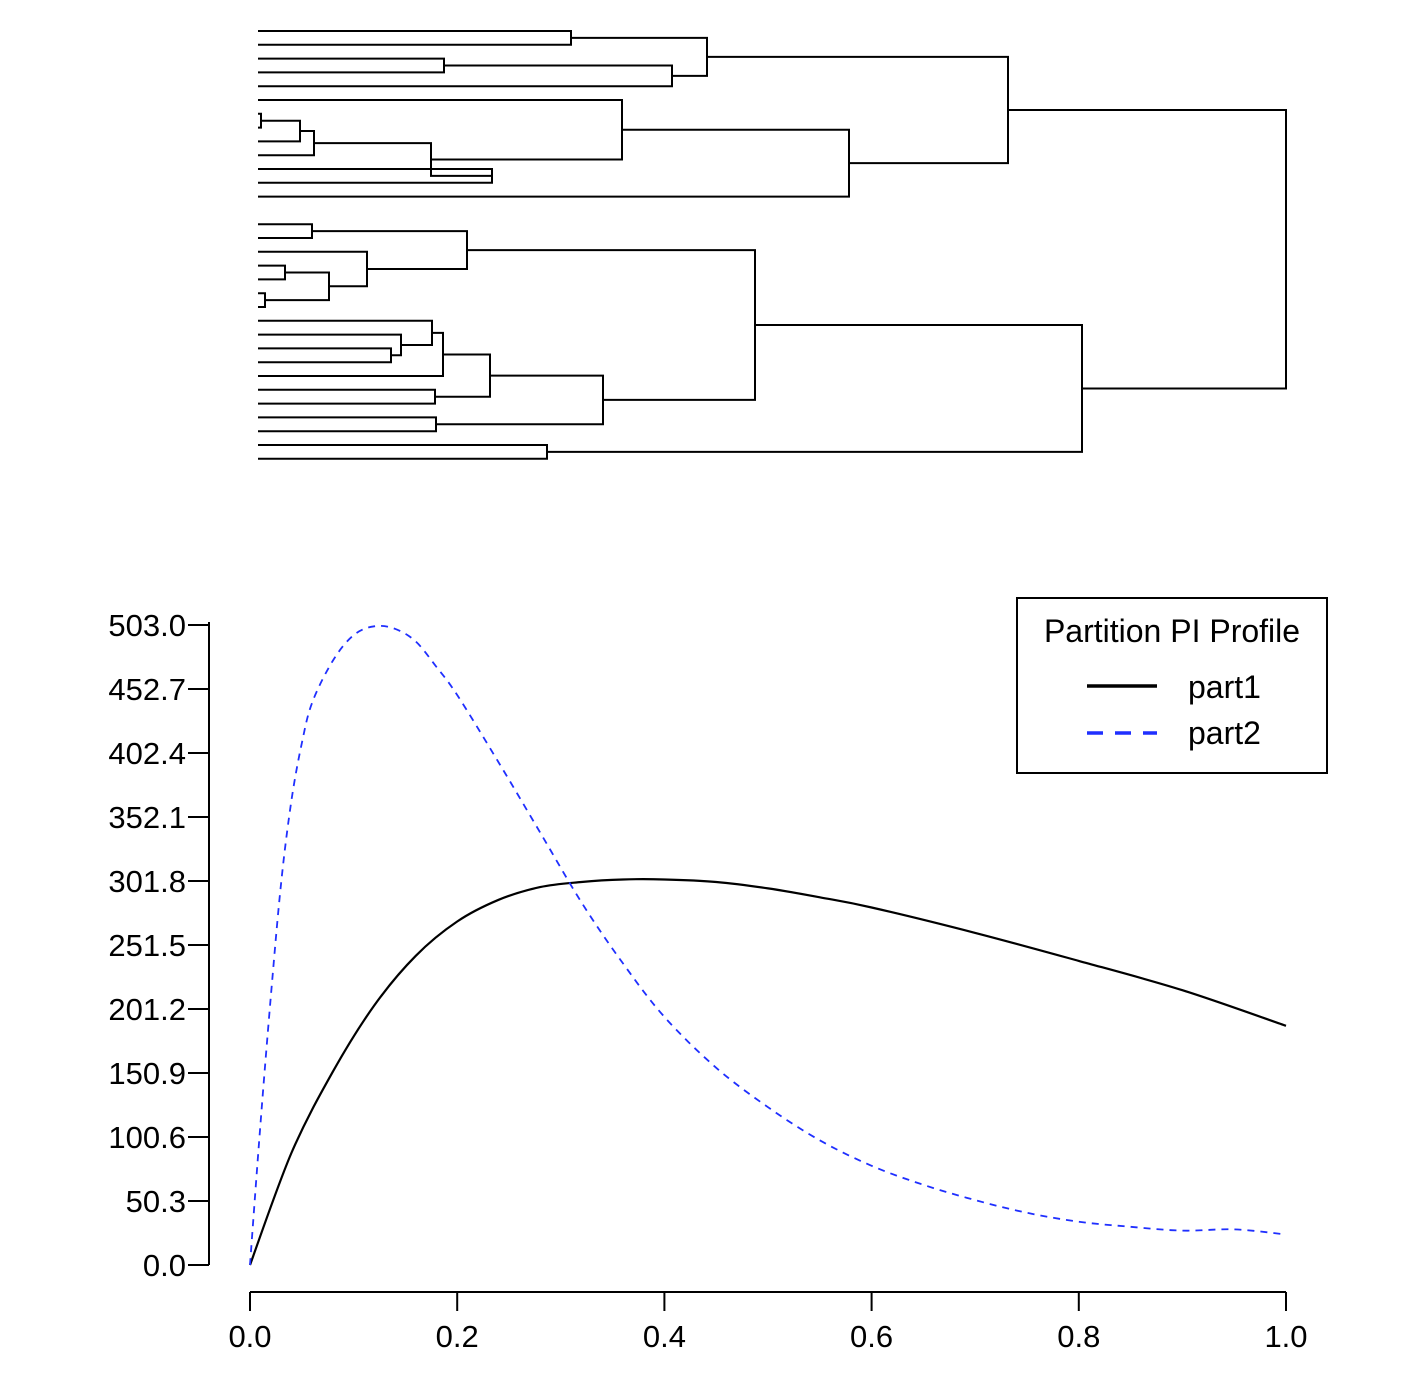 Image resolution: width=1414 pixels, height=1388 pixels. What do you see at coordinates (1224, 733) in the screenshot?
I see `legend-label-part2: part2` at bounding box center [1224, 733].